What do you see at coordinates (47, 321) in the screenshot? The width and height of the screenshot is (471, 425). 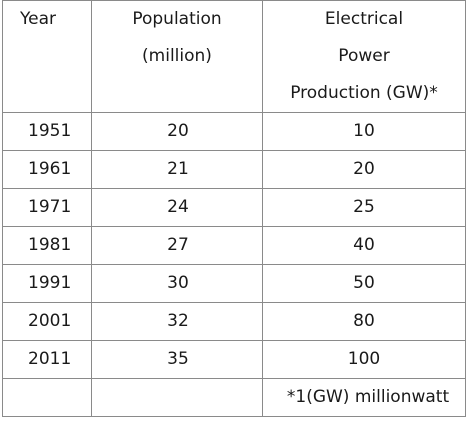 I see `cell-year: 2001` at bounding box center [47, 321].